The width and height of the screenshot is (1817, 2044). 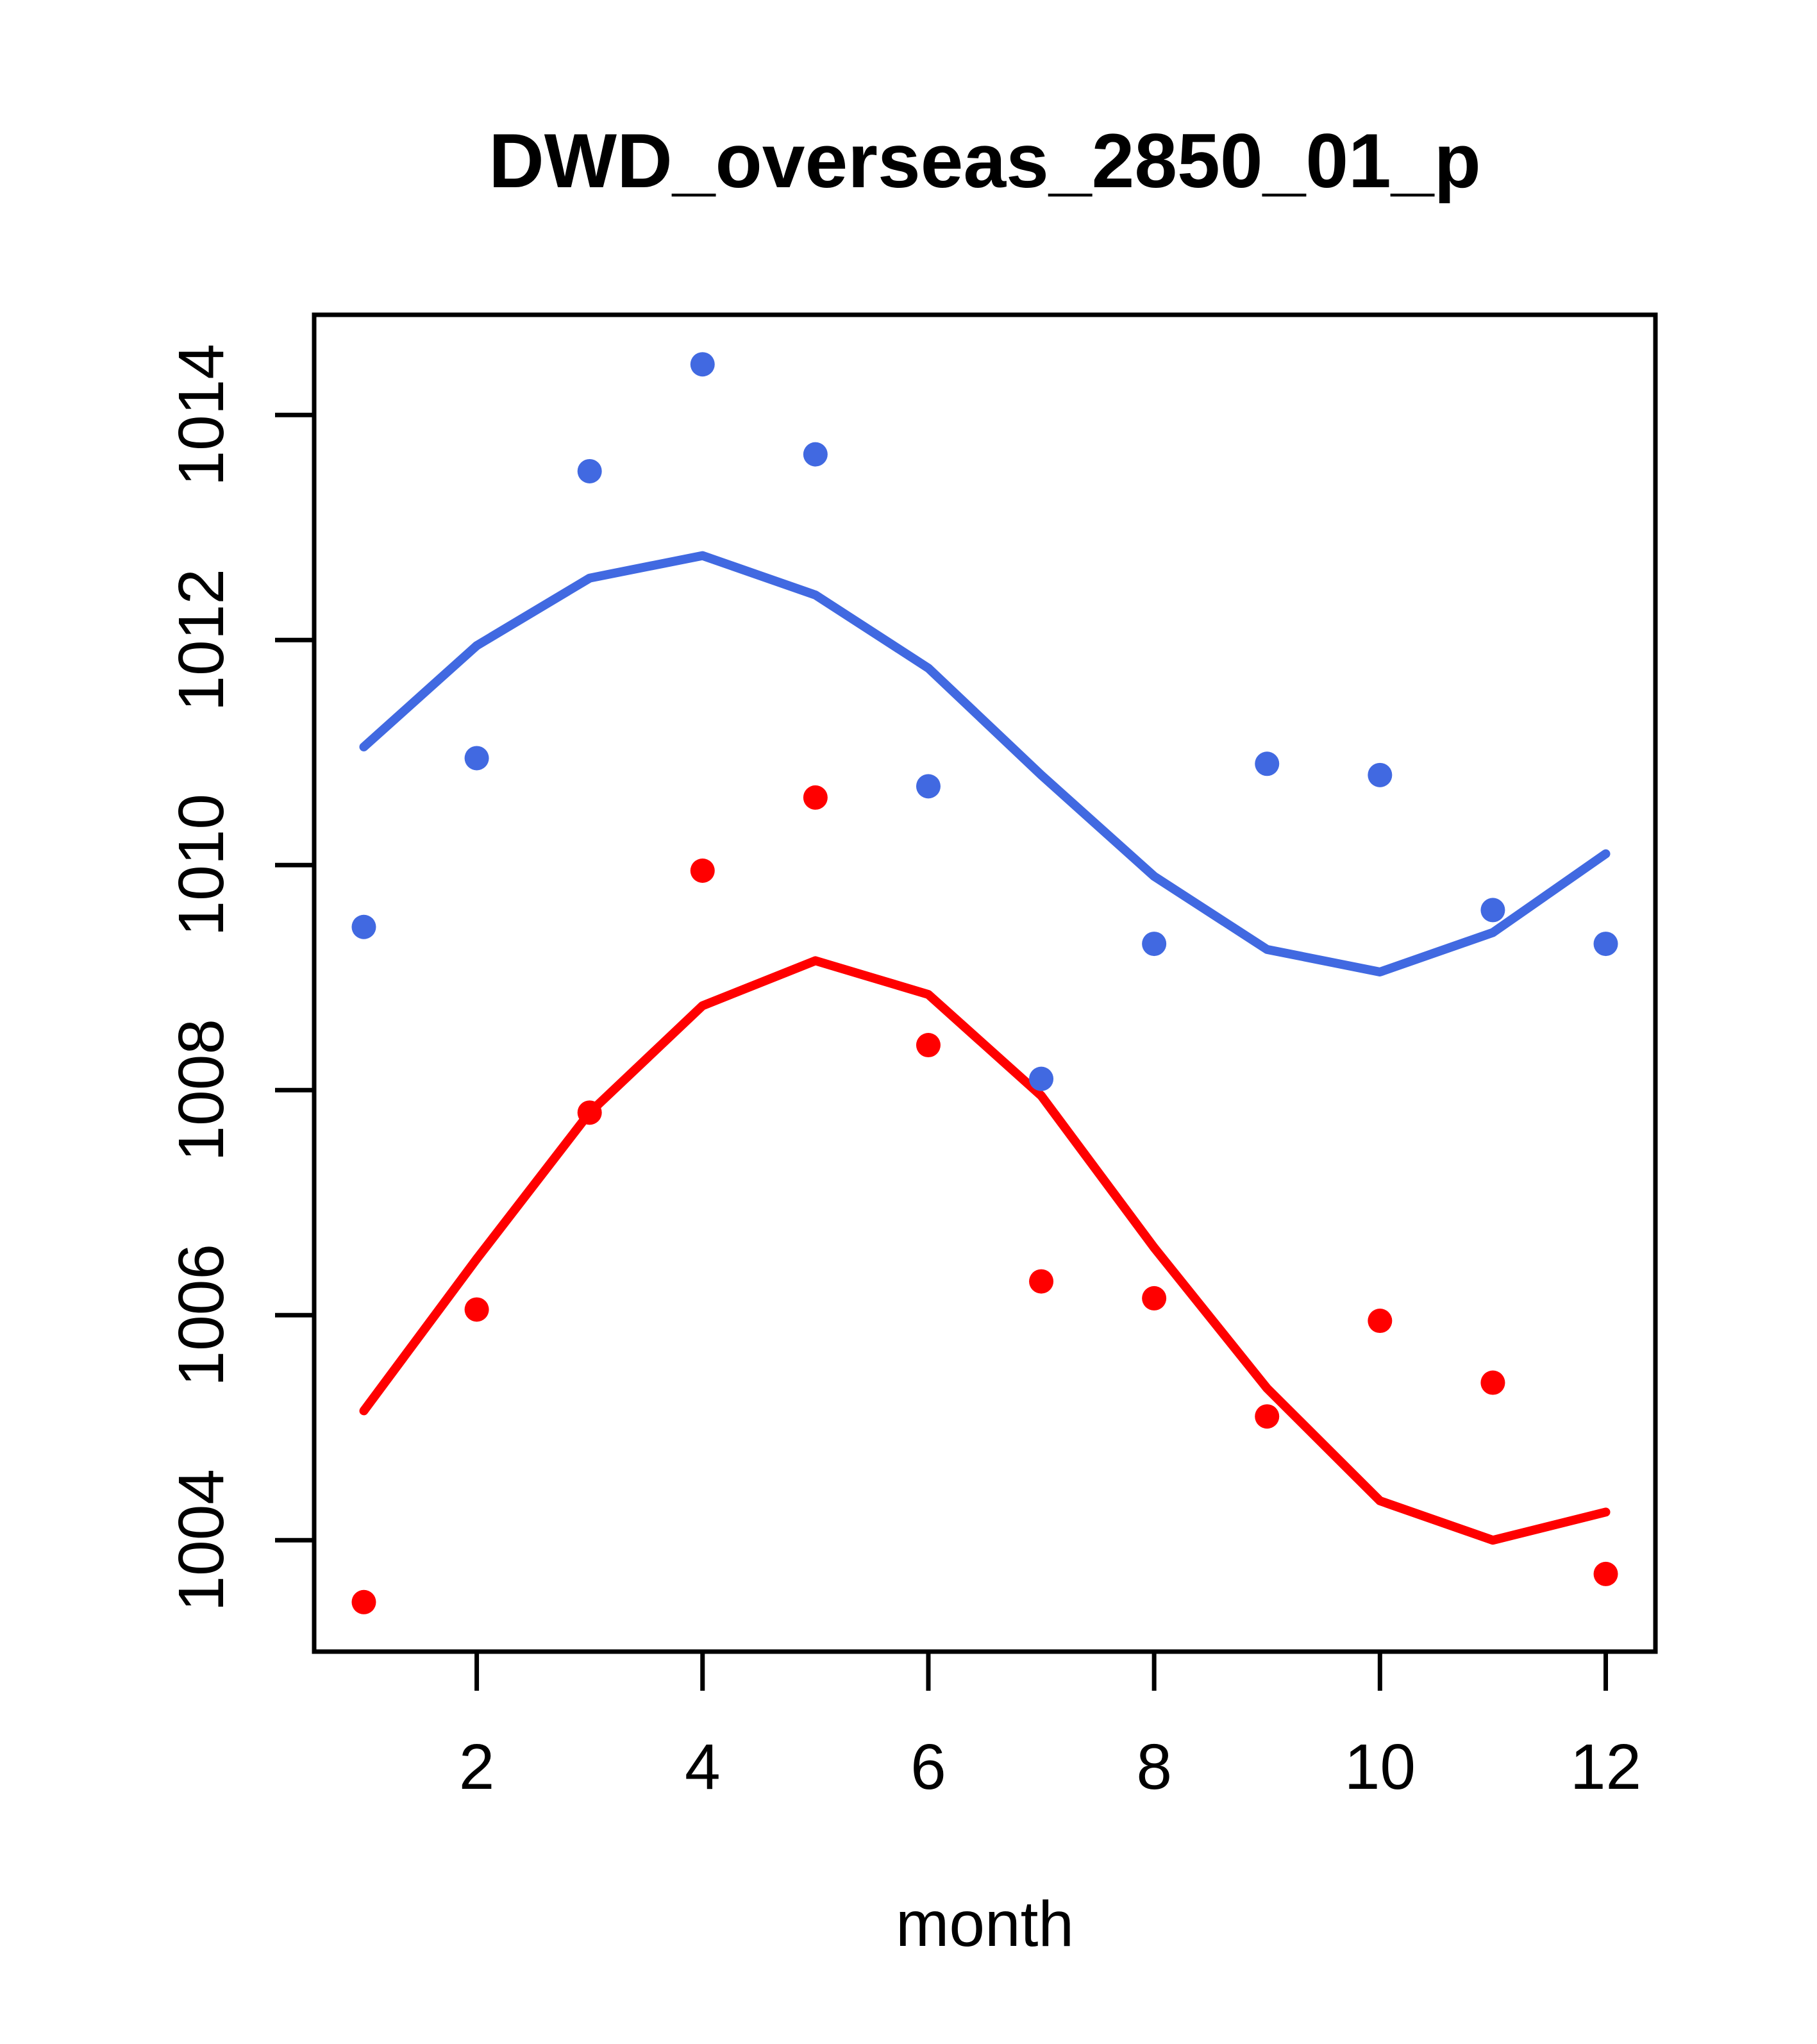 What do you see at coordinates (201, 1315) in the screenshot?
I see `y-tick-label: 1006` at bounding box center [201, 1315].